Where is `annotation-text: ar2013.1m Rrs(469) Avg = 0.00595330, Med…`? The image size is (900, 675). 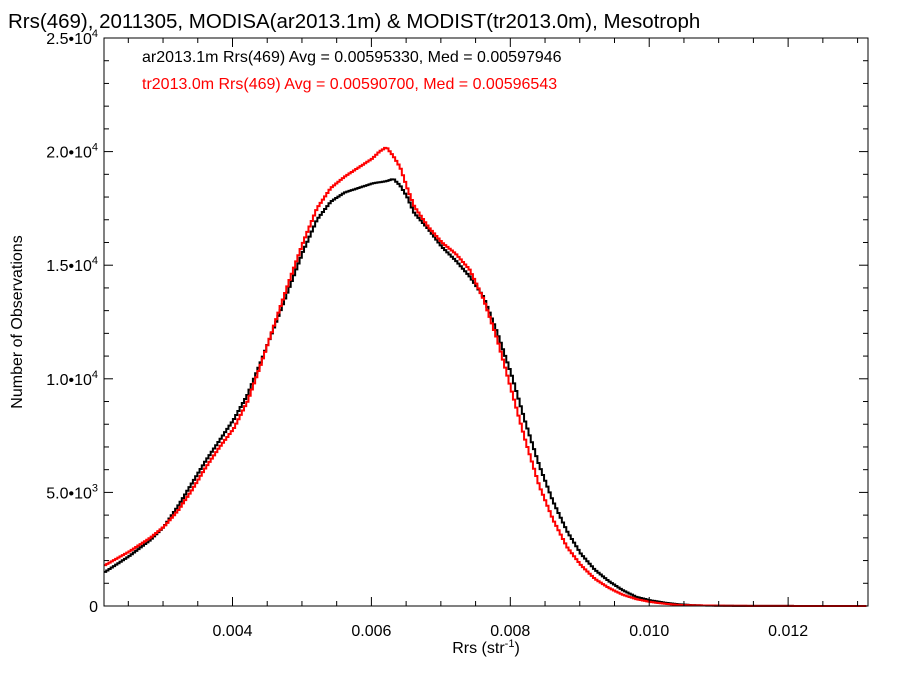
annotation-text: ar2013.1m Rrs(469) Avg = 0.00595330, Med… is located at coordinates (352, 57).